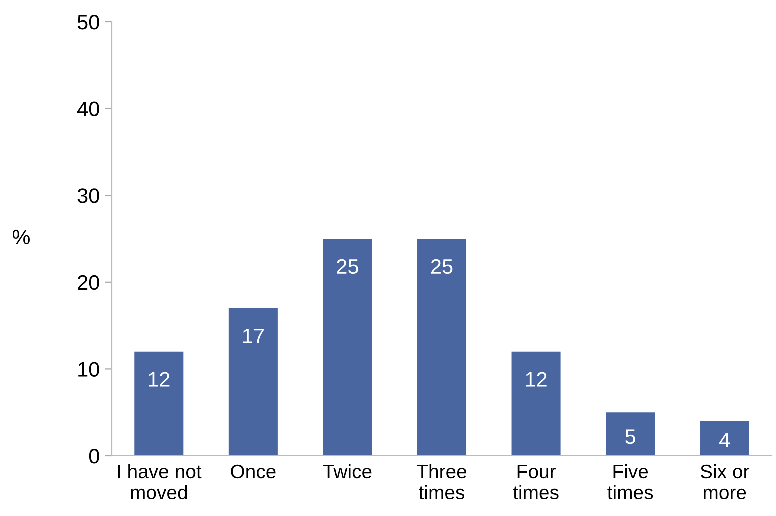  I want to click on y-tick-label: 30, so click(89, 196).